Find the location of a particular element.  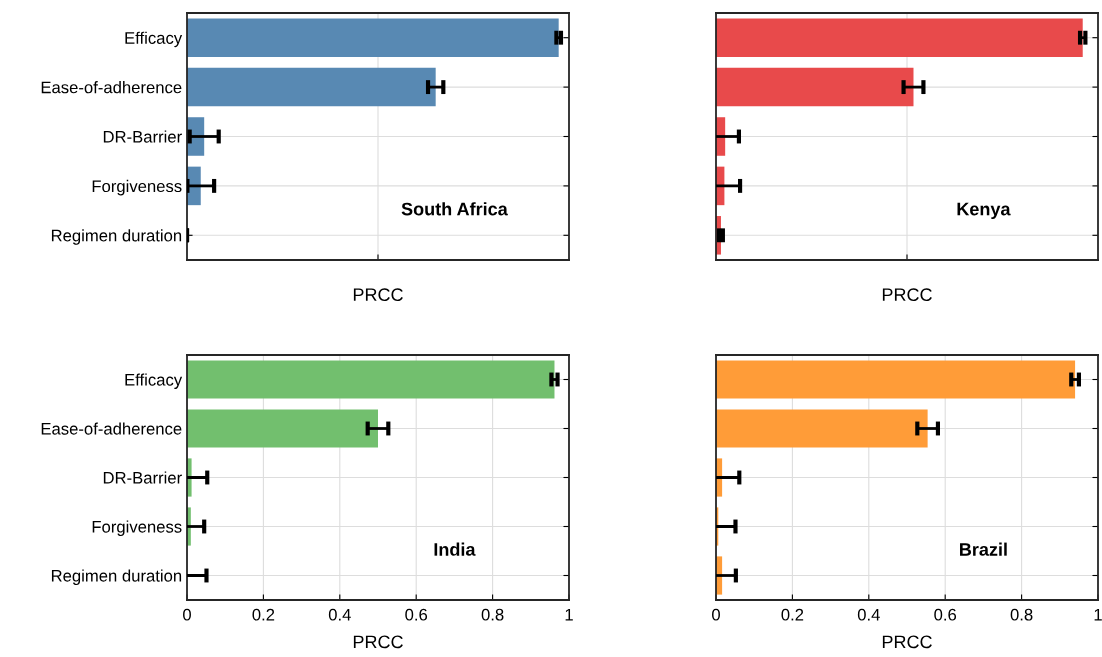

annotation: India is located at coordinates (455, 549).